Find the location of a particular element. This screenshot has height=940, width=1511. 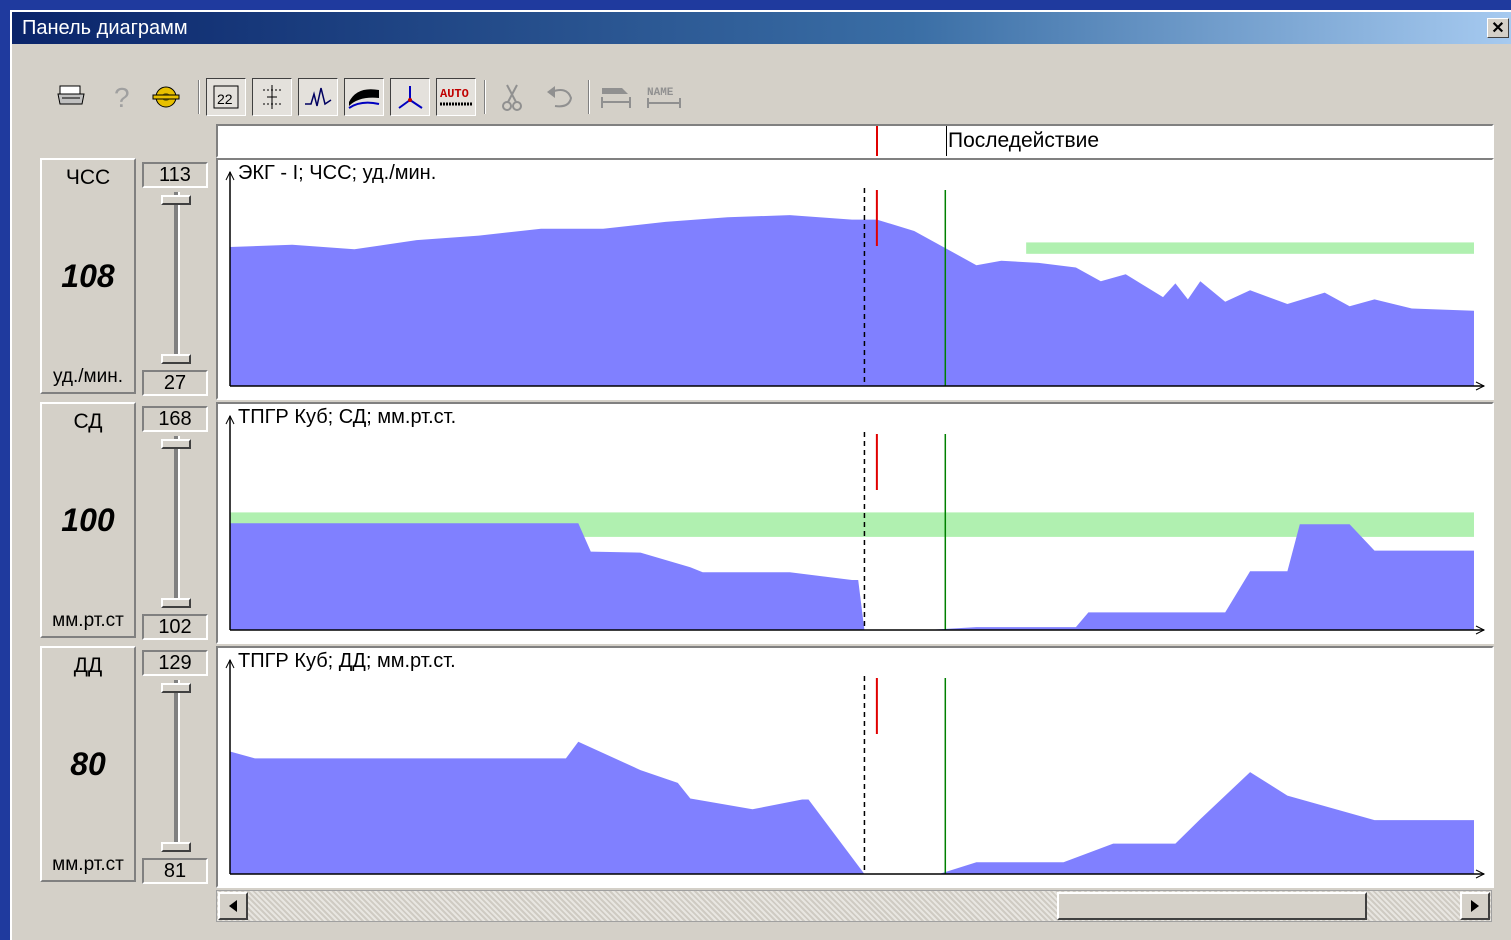

phase-divider is located at coordinates (946, 141).